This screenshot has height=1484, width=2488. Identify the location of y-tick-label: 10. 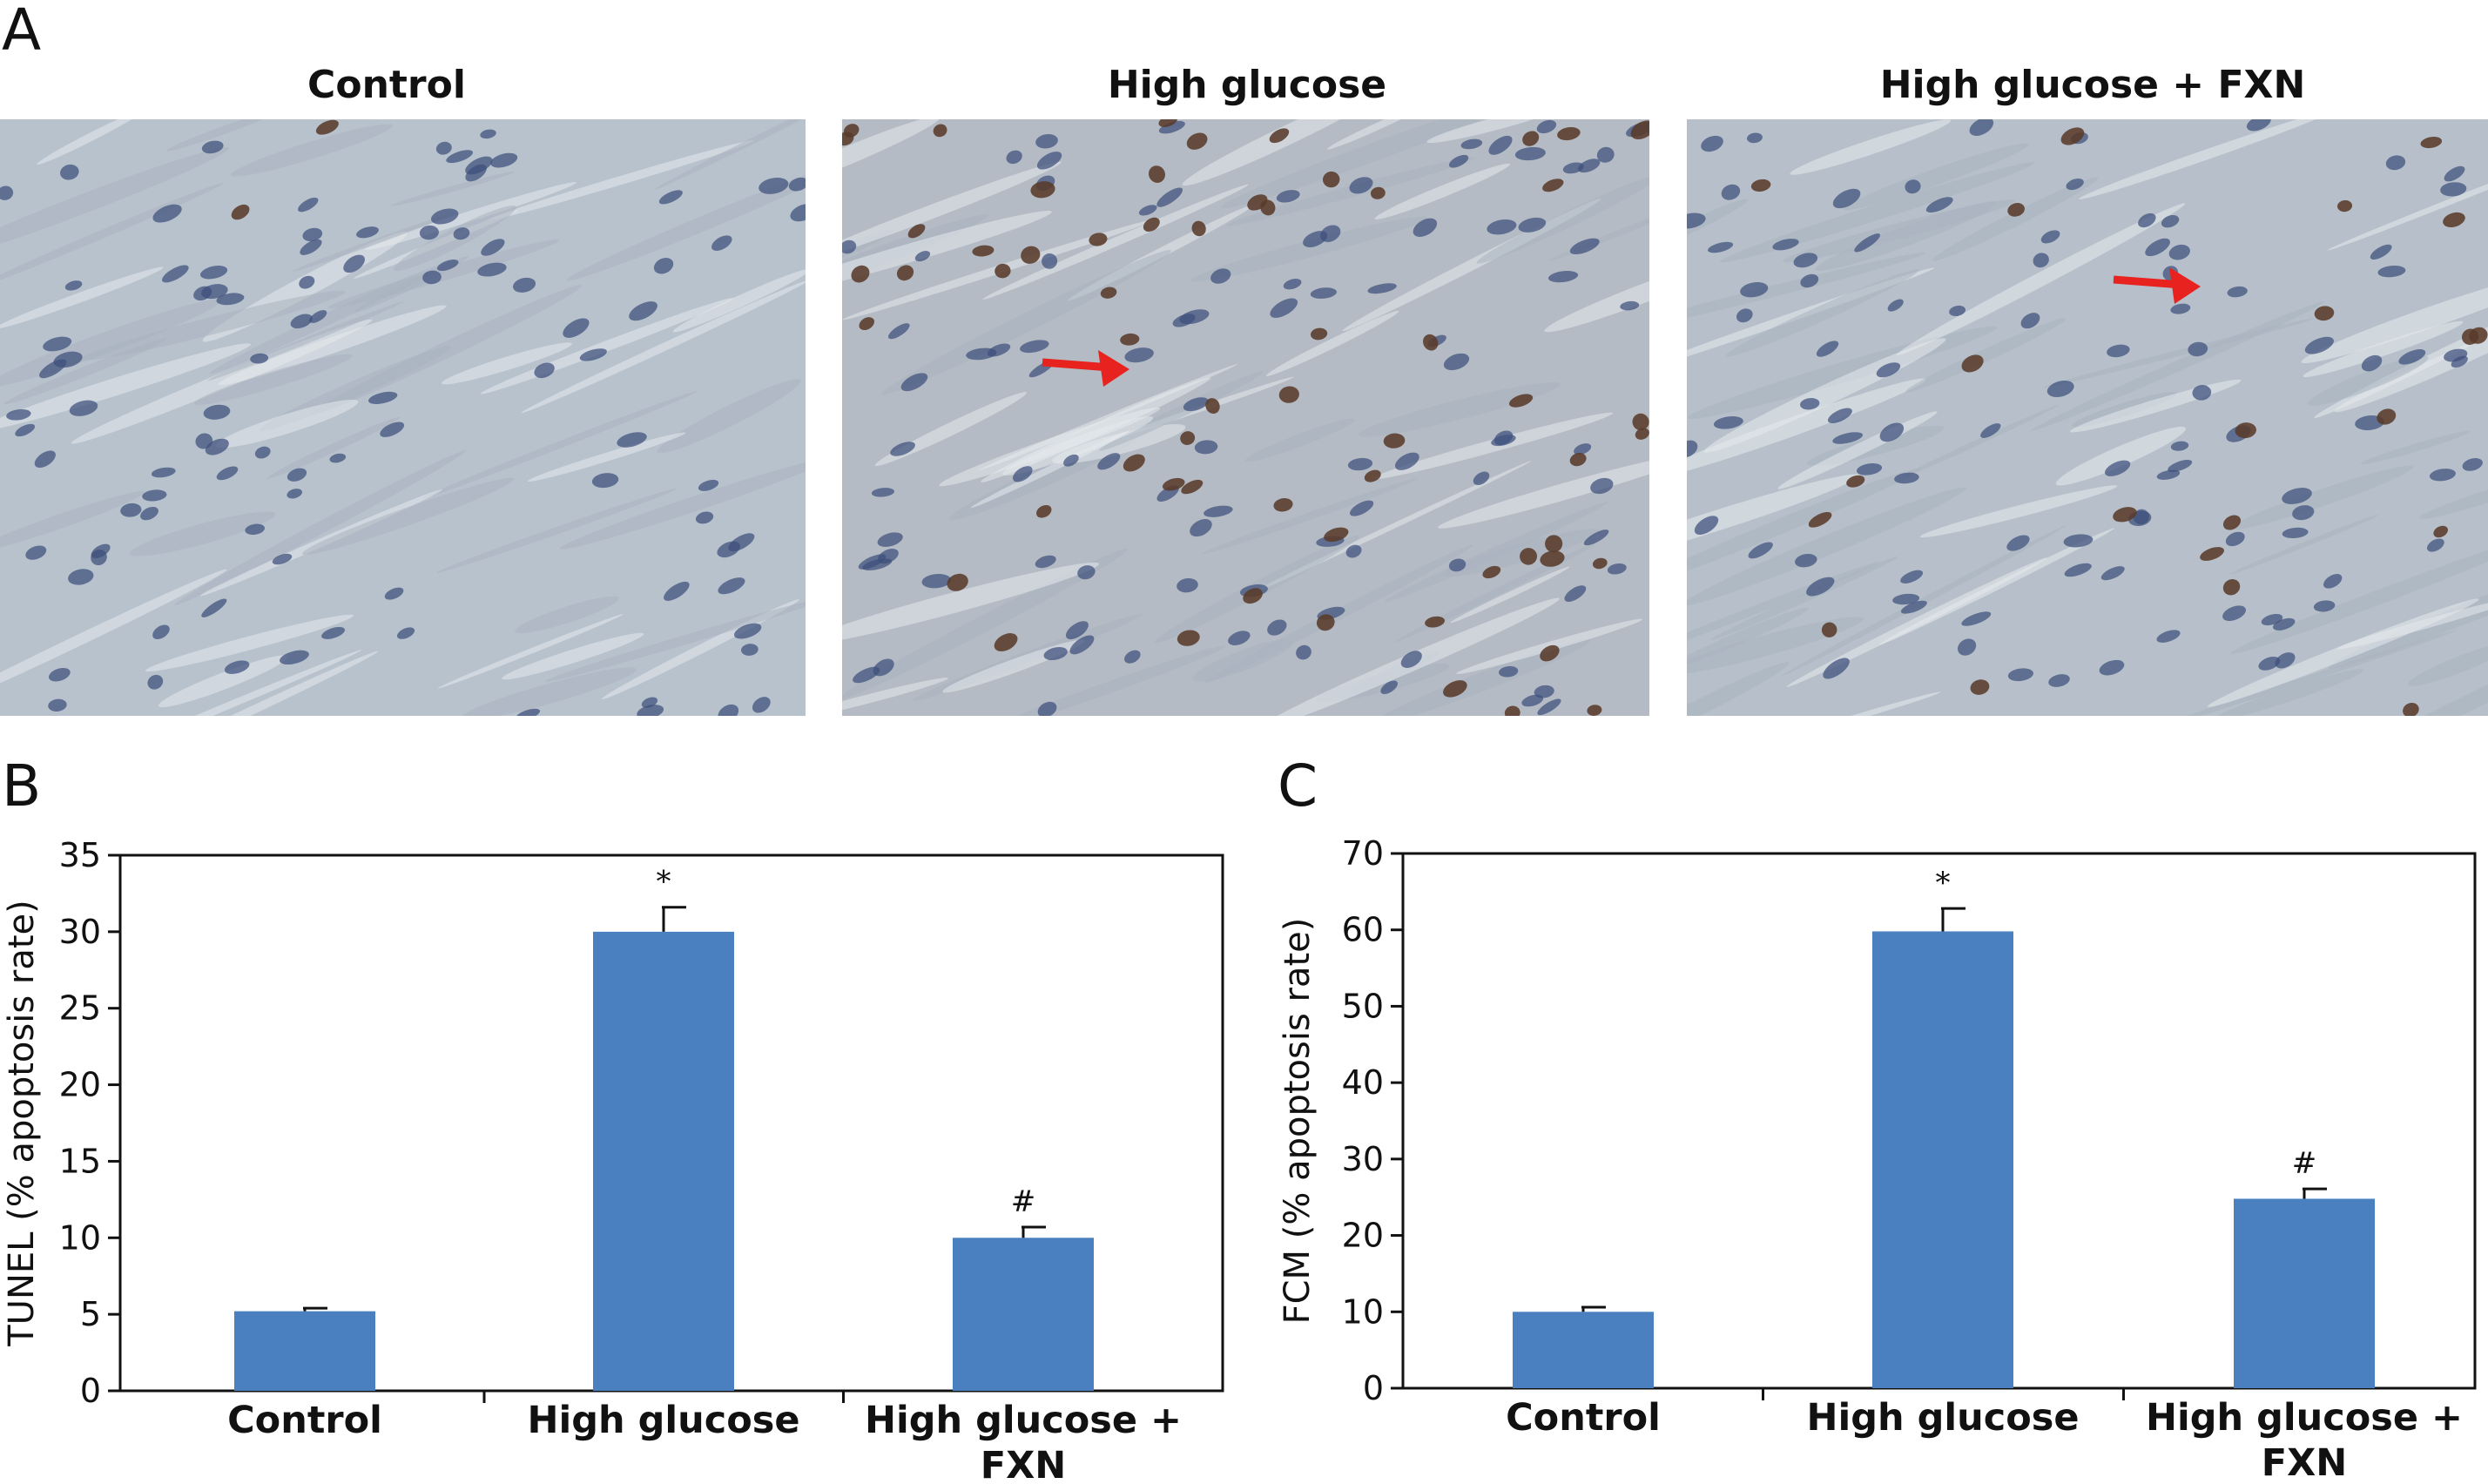
(1363, 1311).